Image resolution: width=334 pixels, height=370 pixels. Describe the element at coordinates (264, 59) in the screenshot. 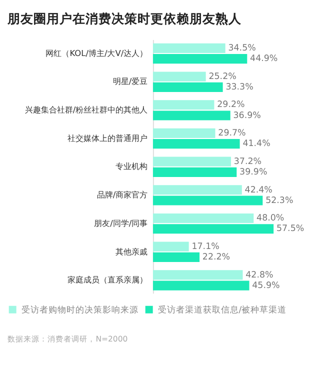

I see `data-label: 44.9%` at that location.